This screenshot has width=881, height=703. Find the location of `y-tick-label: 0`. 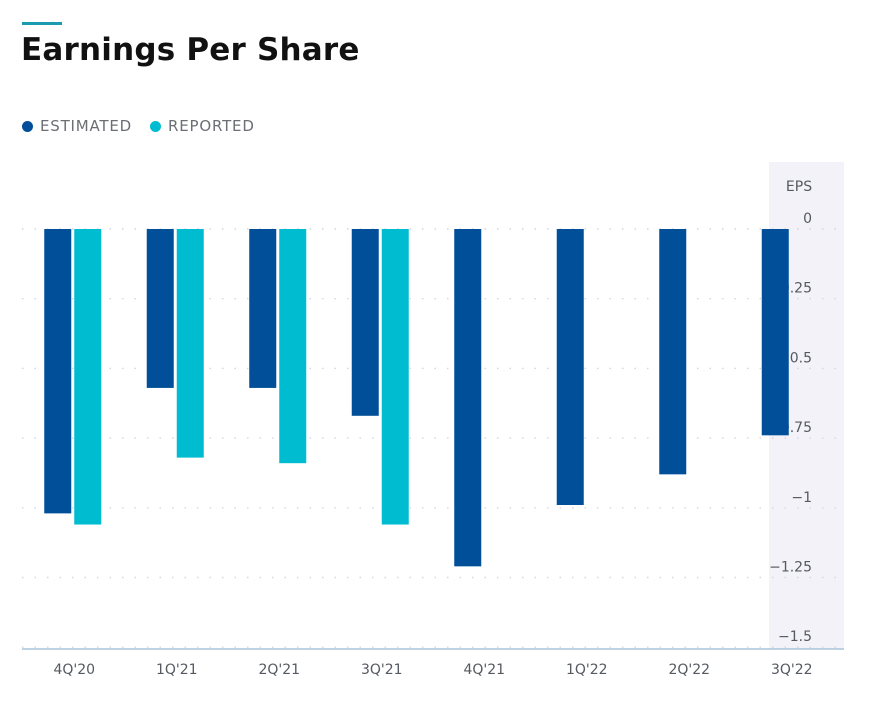

y-tick-label: 0 is located at coordinates (807, 219).